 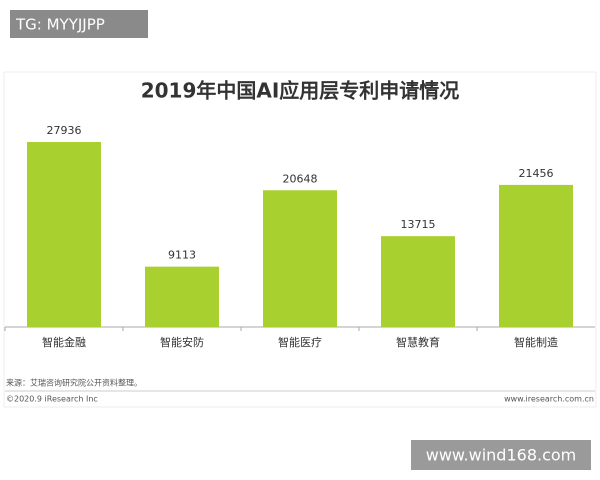 What do you see at coordinates (64, 130) in the screenshot?
I see `data-label: 27936` at bounding box center [64, 130].